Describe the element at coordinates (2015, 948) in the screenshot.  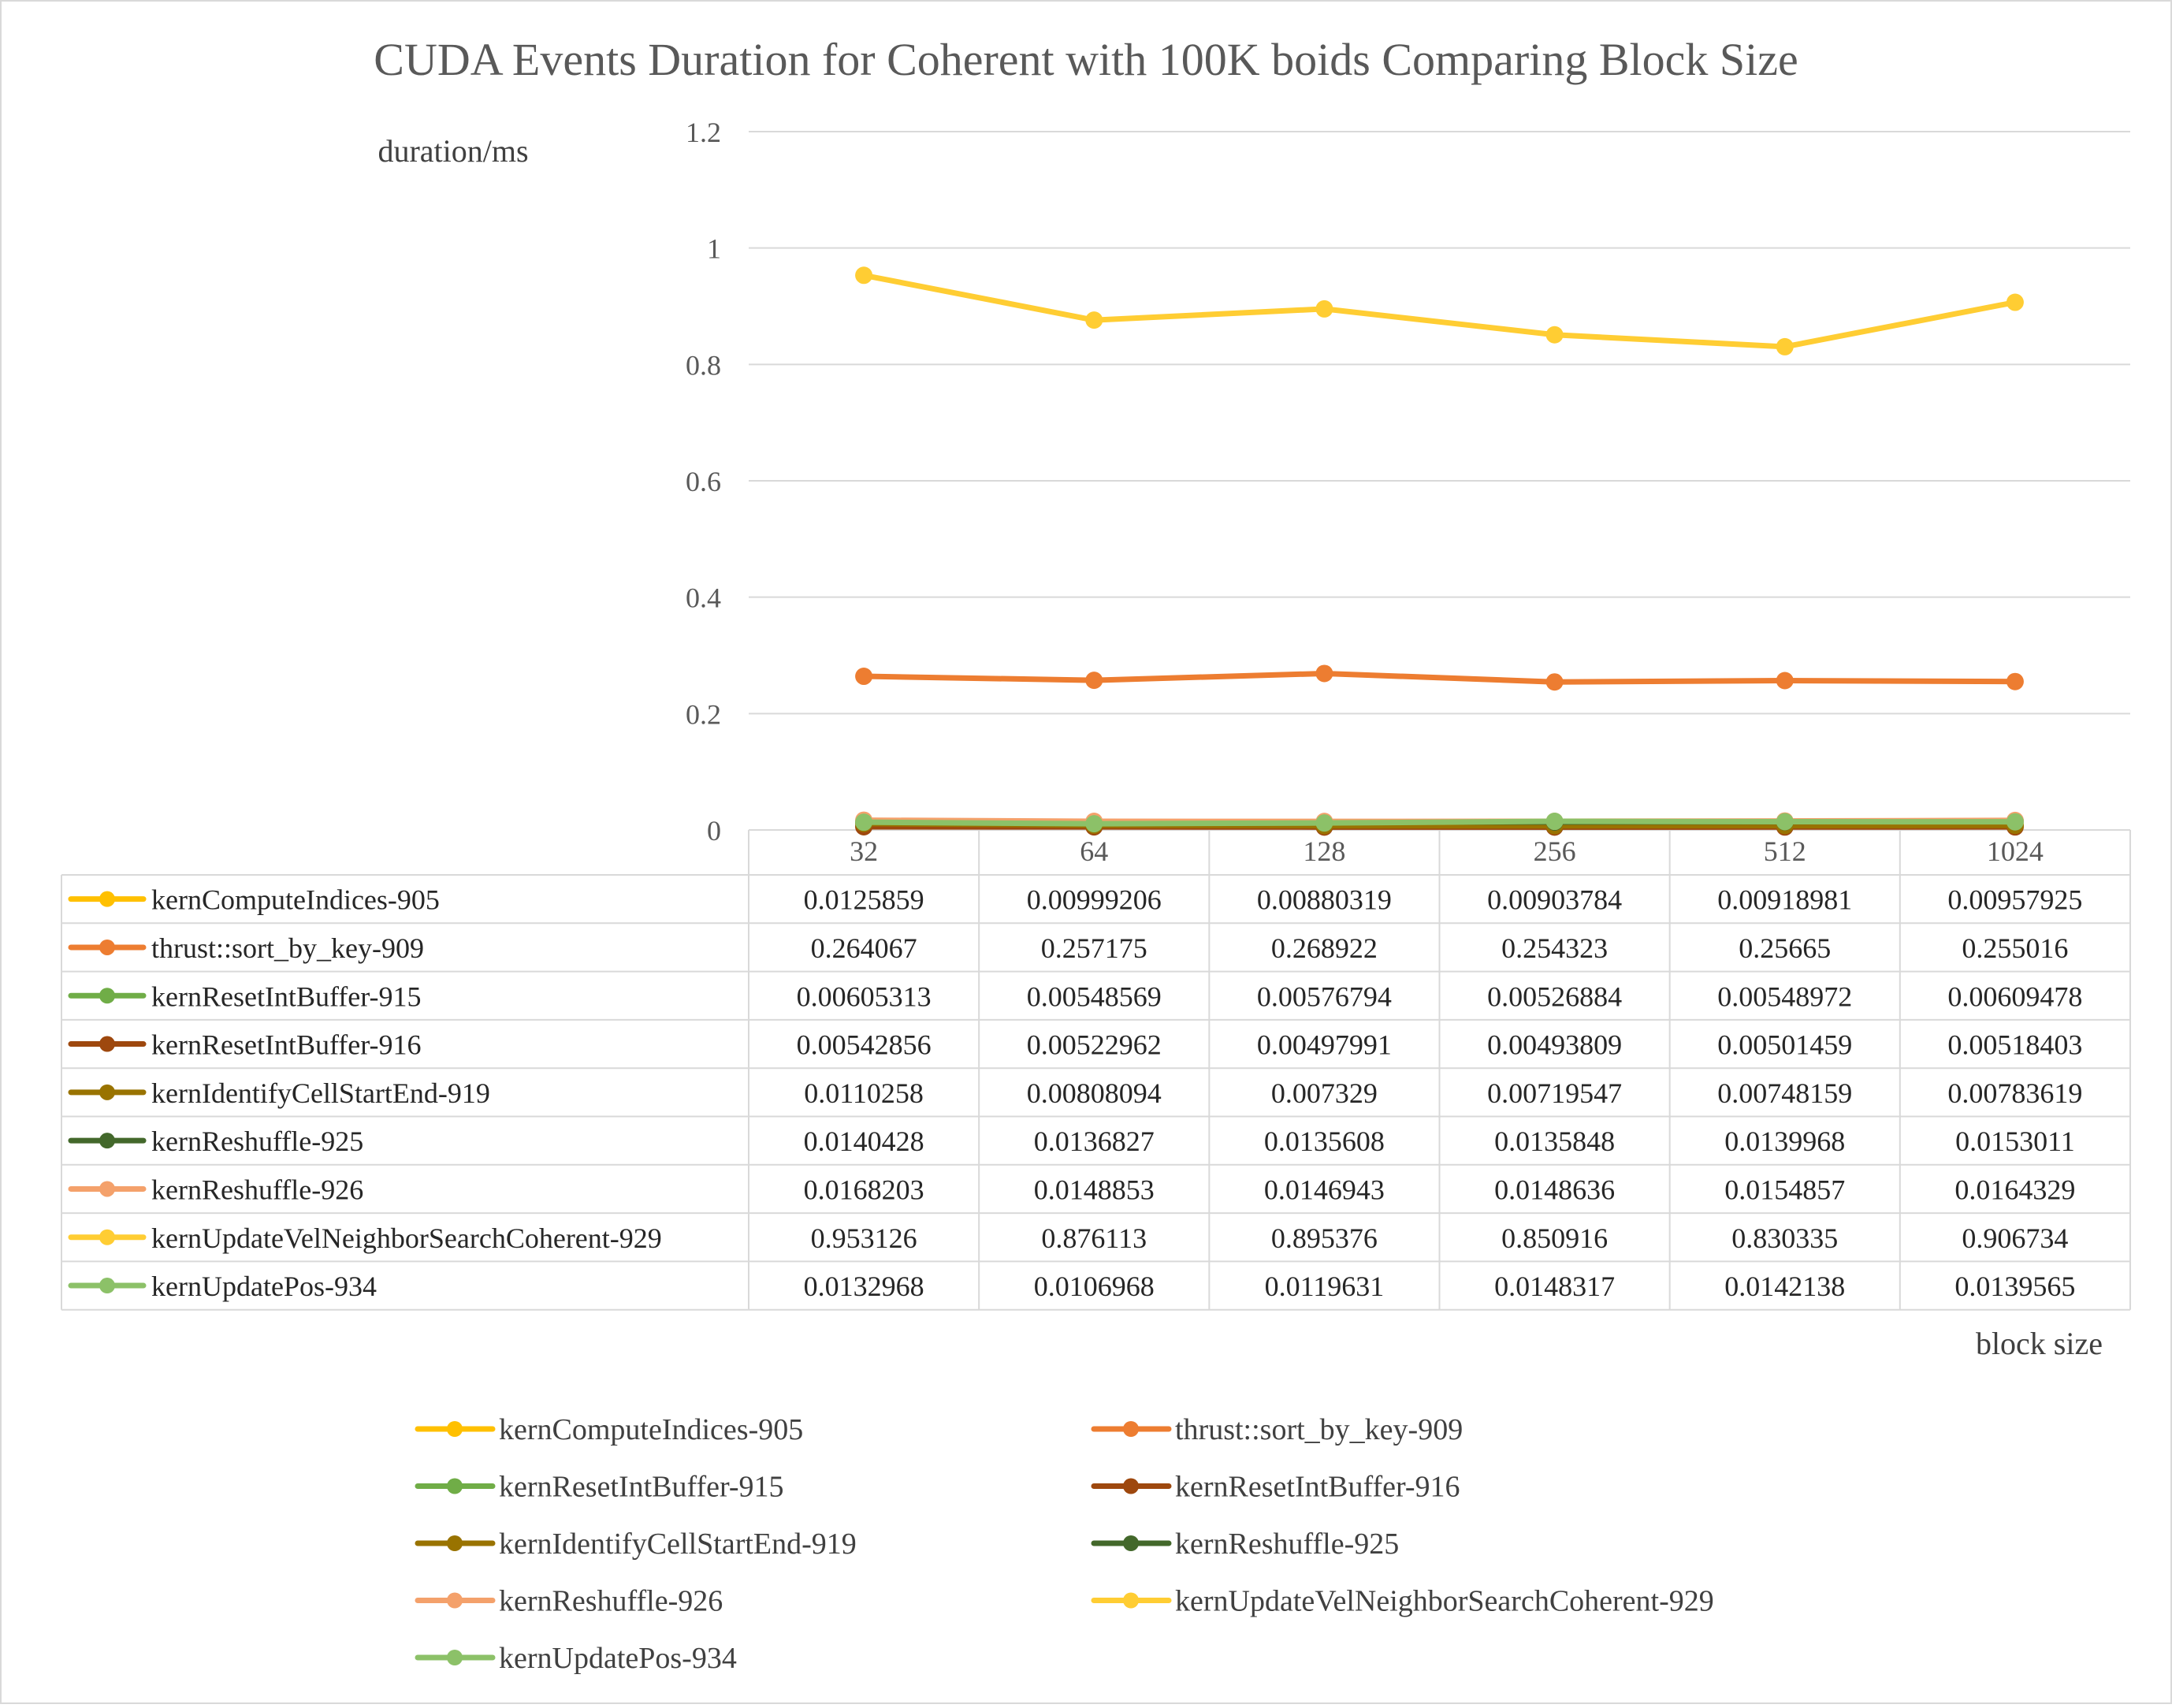
I see `table-cell: 0.255016` at that location.